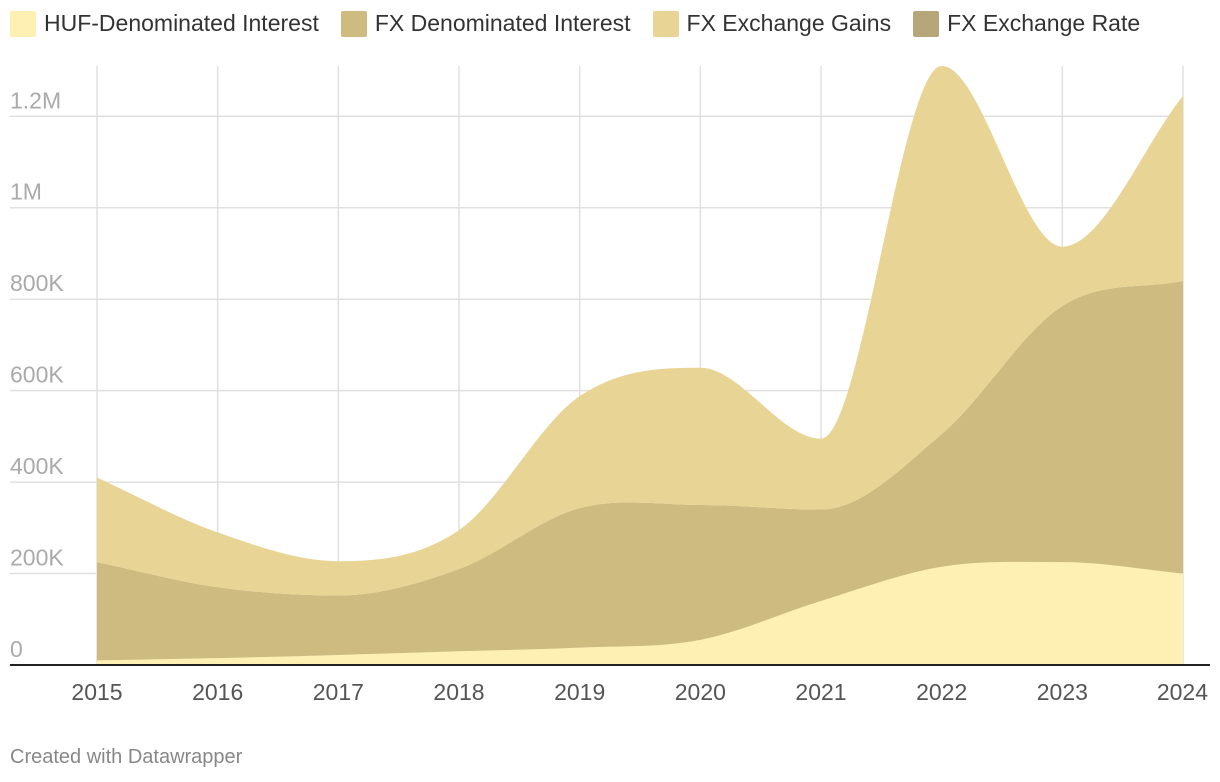 The width and height of the screenshot is (1220, 782). I want to click on legend-item-huf-interest: HUF-Denominated Interest, so click(164, 23).